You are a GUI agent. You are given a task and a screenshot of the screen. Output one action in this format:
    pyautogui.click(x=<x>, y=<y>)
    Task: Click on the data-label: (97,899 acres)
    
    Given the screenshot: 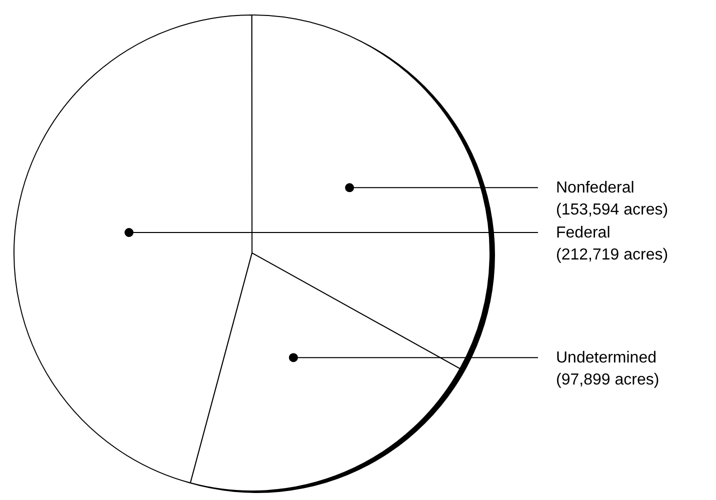 What is the action you would take?
    pyautogui.click(x=608, y=380)
    